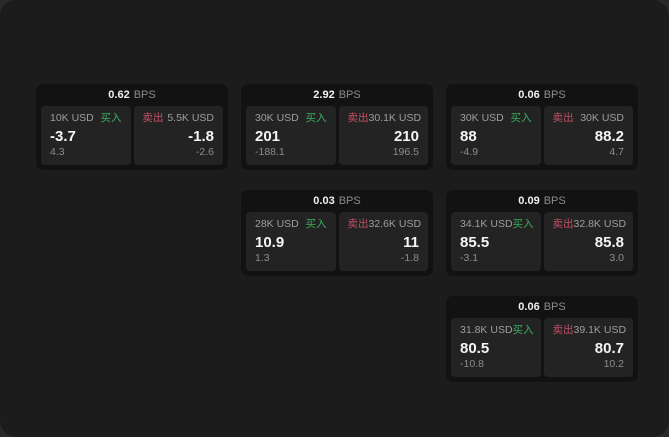 The image size is (669, 437). What do you see at coordinates (613, 364) in the screenshot?
I see `sell-delta: 10.2` at bounding box center [613, 364].